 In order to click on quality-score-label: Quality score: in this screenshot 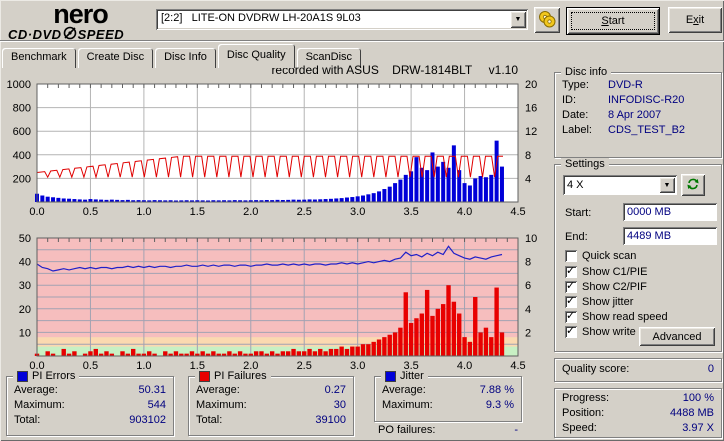, I will do `click(596, 369)`.